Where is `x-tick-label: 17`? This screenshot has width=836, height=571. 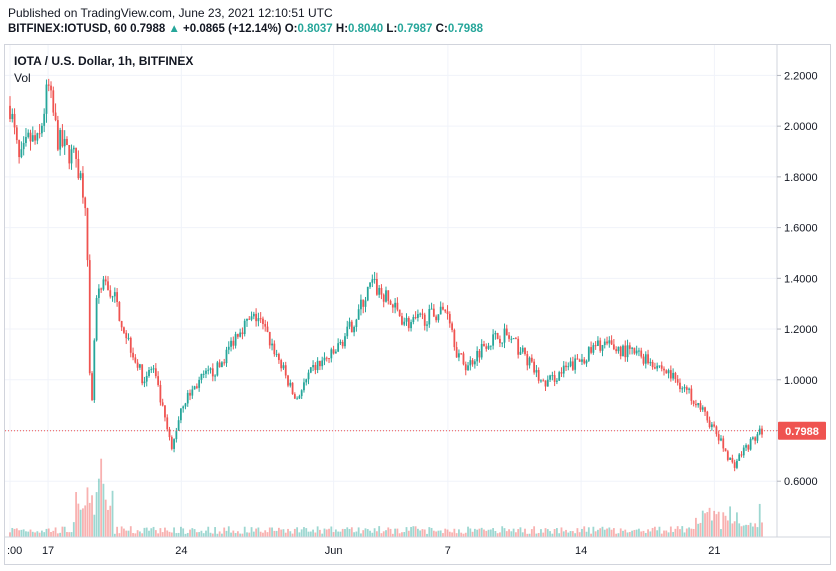 x-tick-label: 17 is located at coordinates (48, 551).